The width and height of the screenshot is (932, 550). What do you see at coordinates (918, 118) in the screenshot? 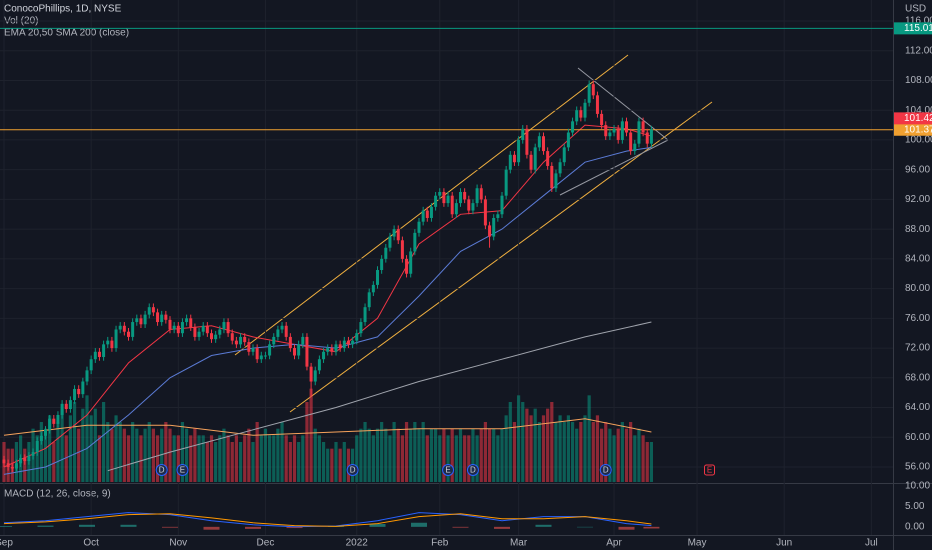
I see `last-price-label: 101.42` at bounding box center [918, 118].